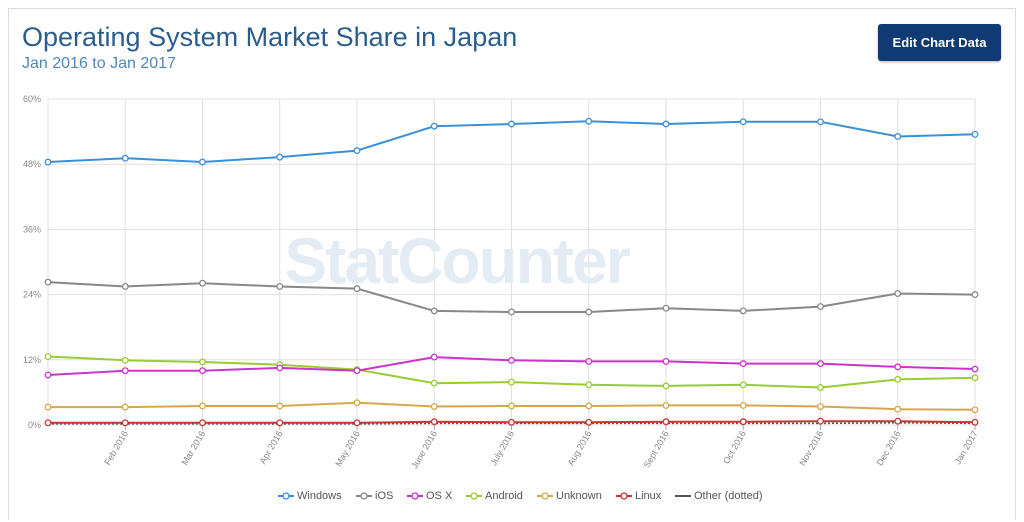 The width and height of the screenshot is (1024, 522). I want to click on legend-item-ios: iOS, so click(374, 496).